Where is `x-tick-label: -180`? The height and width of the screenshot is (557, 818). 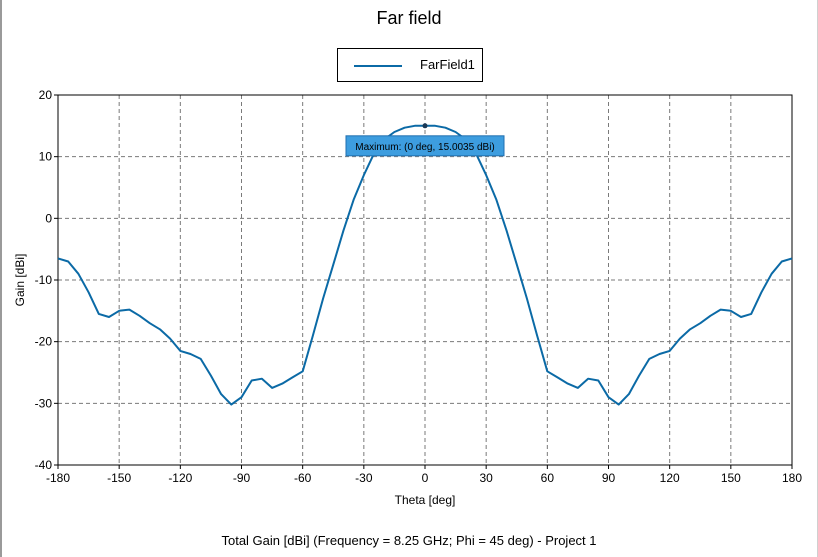 x-tick-label: -180 is located at coordinates (58, 478).